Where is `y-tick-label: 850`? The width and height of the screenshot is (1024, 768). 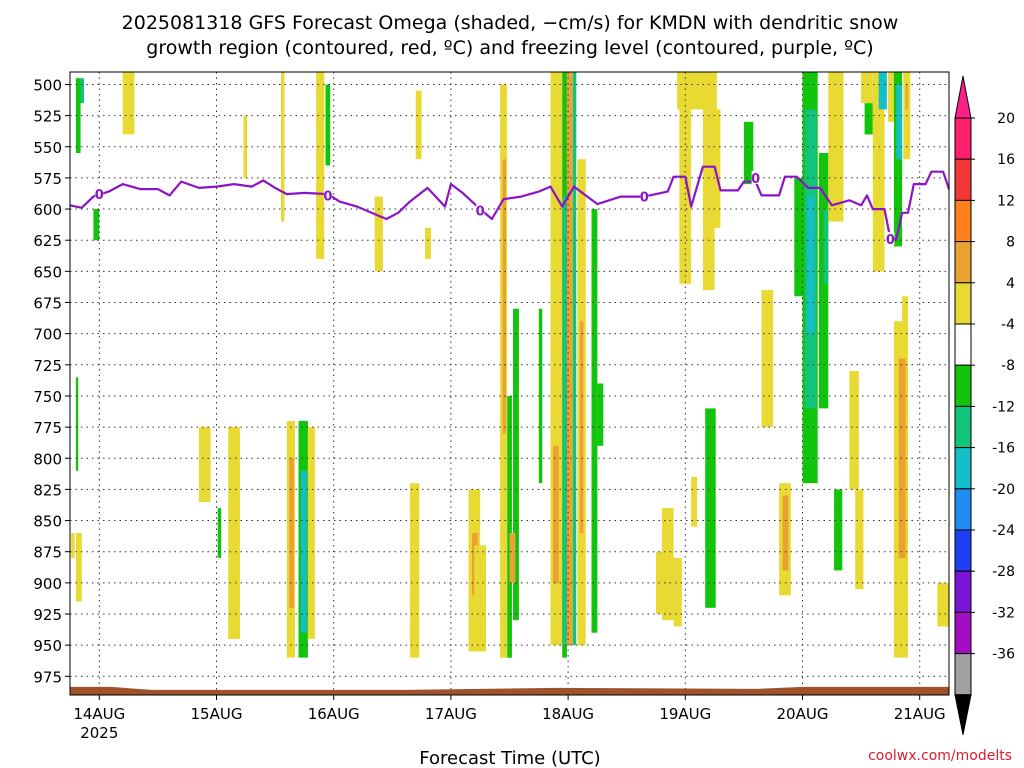 y-tick-label: 850 is located at coordinates (47, 522).